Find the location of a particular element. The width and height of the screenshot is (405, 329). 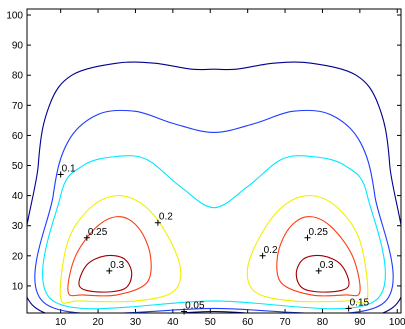

contour-label: 0.15 is located at coordinates (360, 302).